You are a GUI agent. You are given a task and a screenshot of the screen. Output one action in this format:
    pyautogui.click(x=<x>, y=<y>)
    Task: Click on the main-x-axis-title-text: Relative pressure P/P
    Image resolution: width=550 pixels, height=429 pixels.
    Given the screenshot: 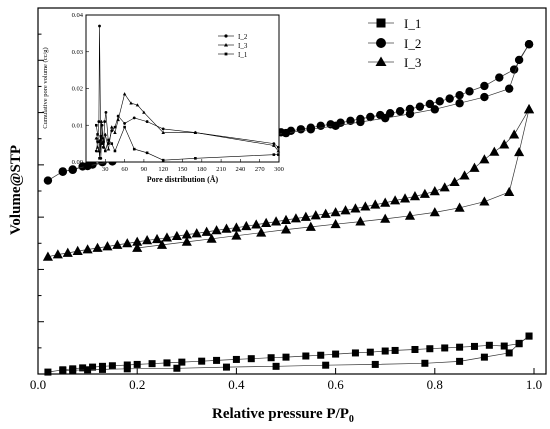 What is the action you would take?
    pyautogui.click(x=280, y=414)
    